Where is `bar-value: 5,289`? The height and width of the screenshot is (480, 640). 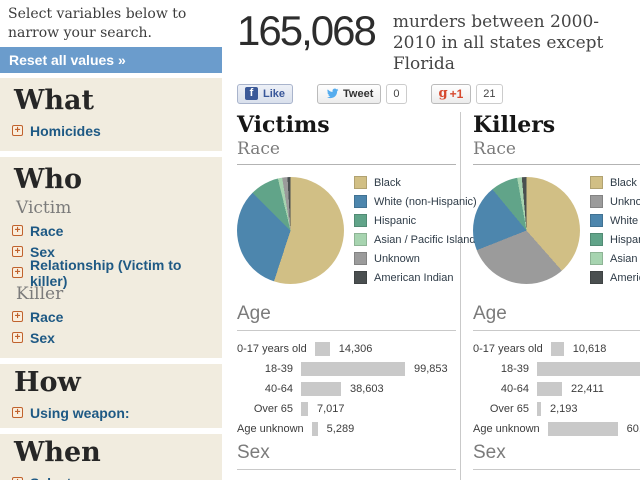
bar-value: 5,289 is located at coordinates (340, 429).